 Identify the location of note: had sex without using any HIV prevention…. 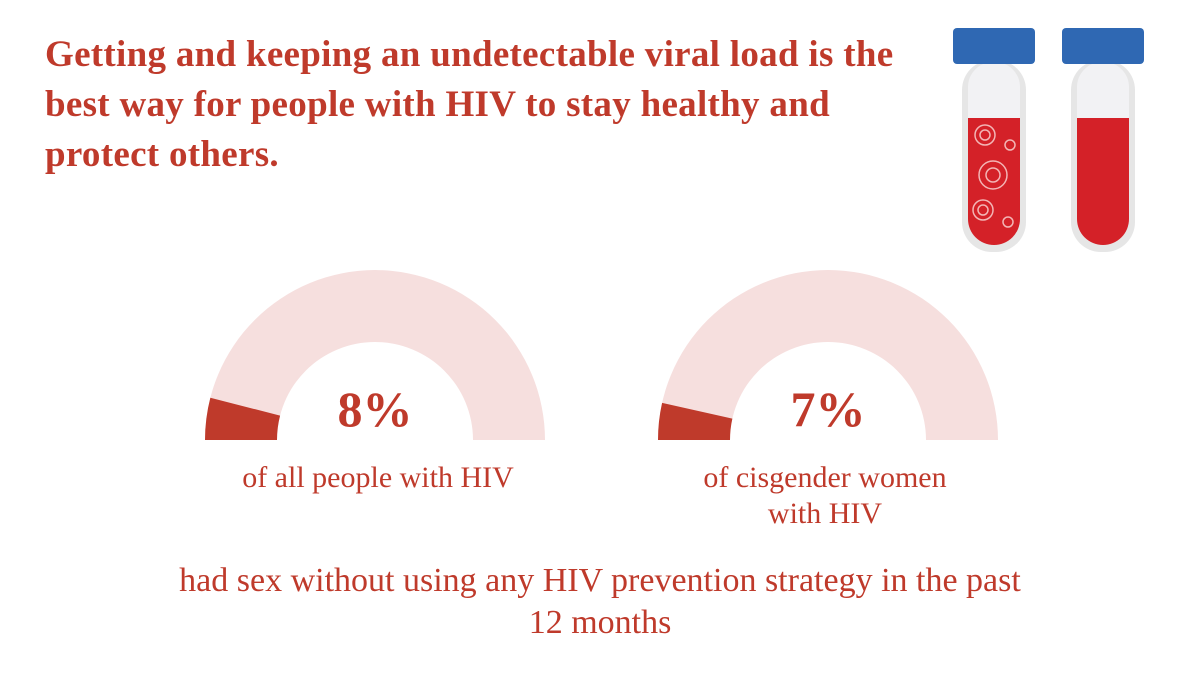
(600, 601).